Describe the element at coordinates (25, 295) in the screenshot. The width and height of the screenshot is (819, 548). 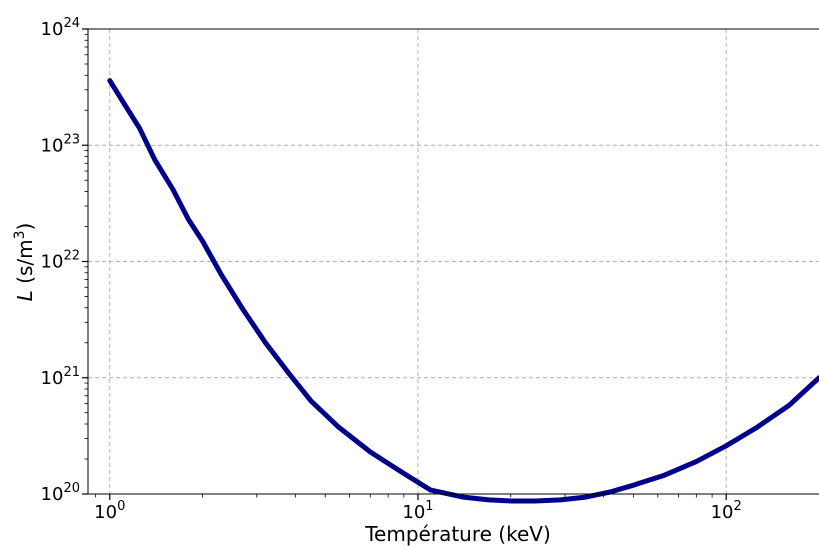
I see `y-axis-label-symbol: L` at that location.